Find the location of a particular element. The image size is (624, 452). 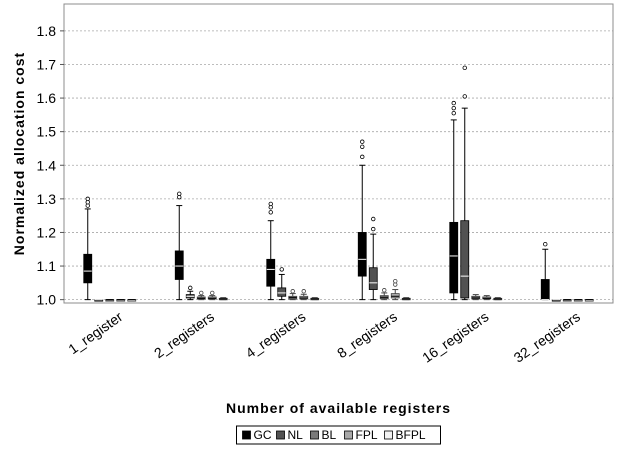

legend-item-bl: BL is located at coordinates (323, 435).